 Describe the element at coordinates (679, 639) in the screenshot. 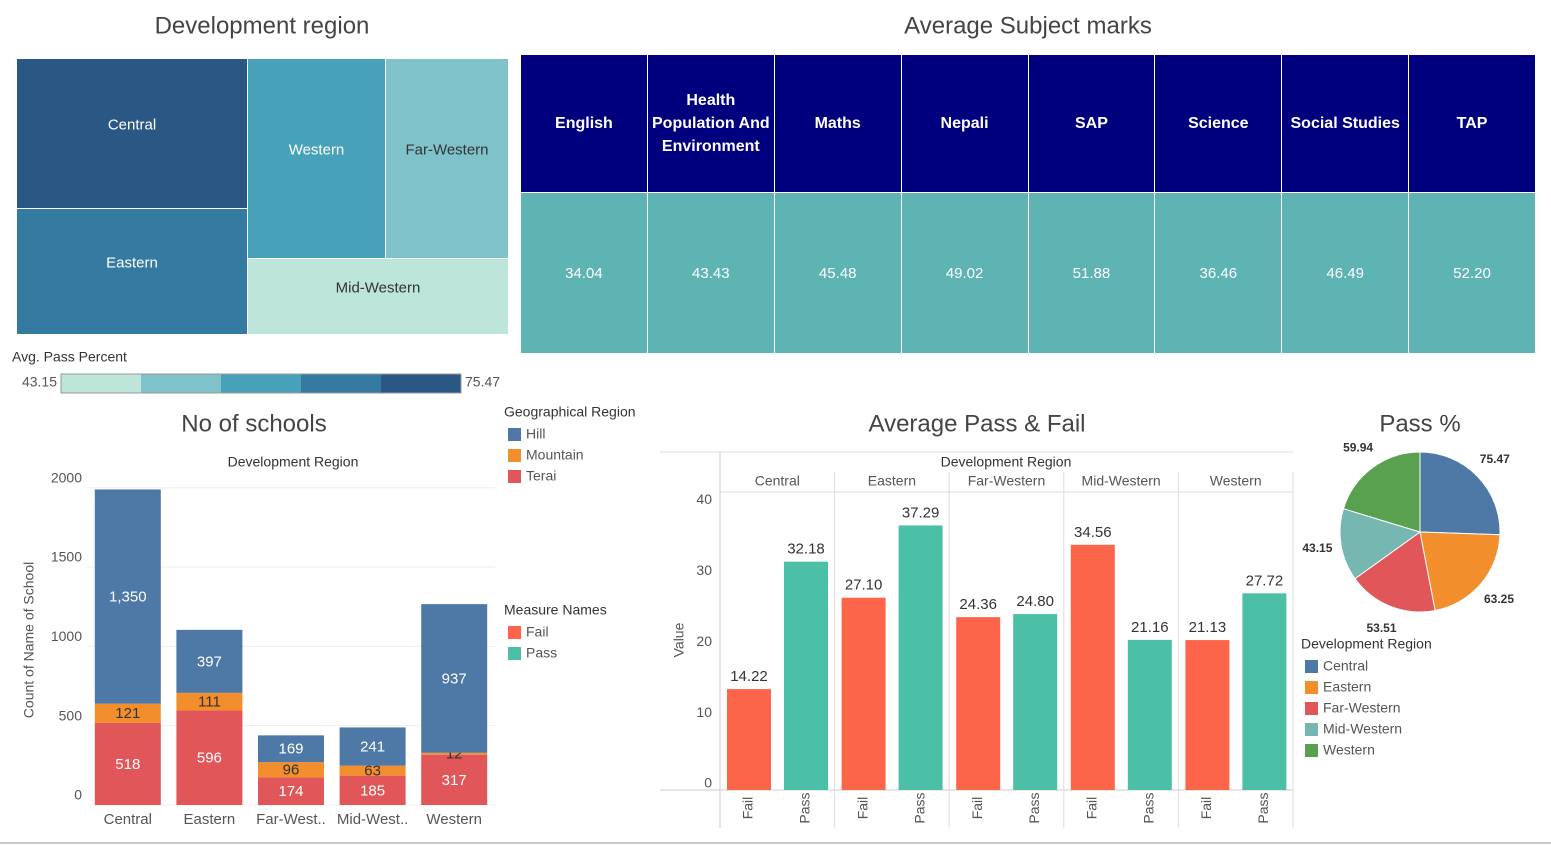

I see `y-axis-title: Value` at that location.